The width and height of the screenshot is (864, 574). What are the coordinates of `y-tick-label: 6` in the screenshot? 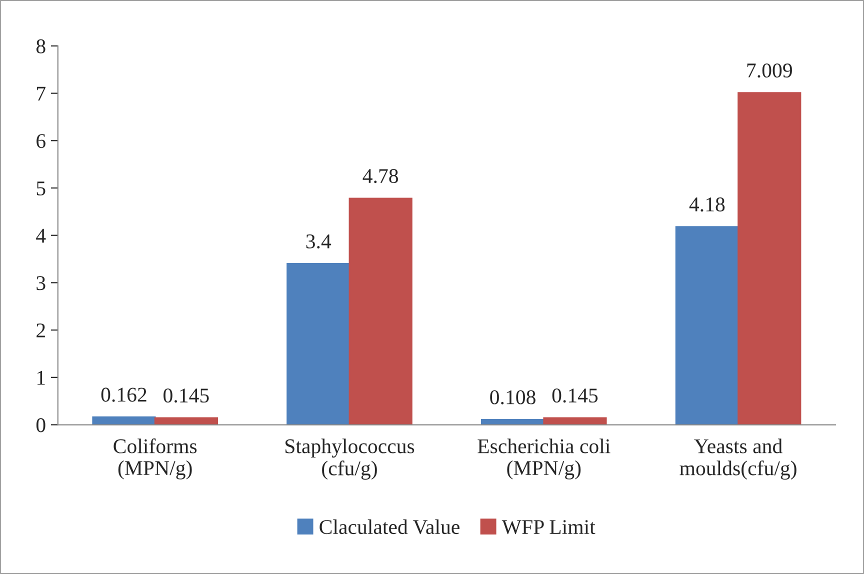 It's located at (41, 141).